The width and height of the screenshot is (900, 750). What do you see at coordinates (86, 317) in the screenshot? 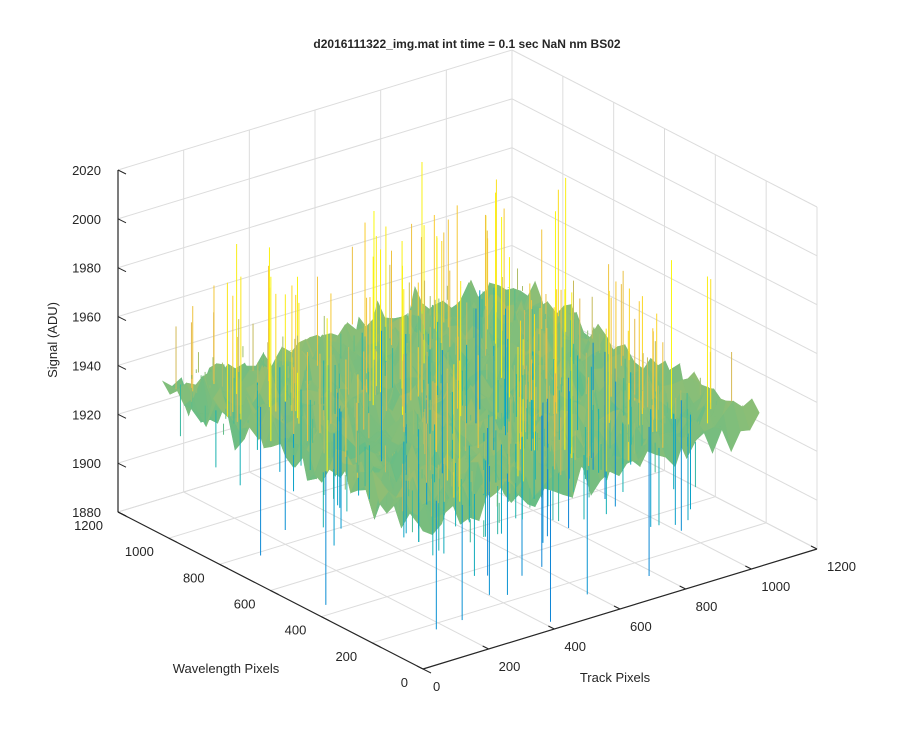
I see `z-tick-label: 1960` at bounding box center [86, 317].